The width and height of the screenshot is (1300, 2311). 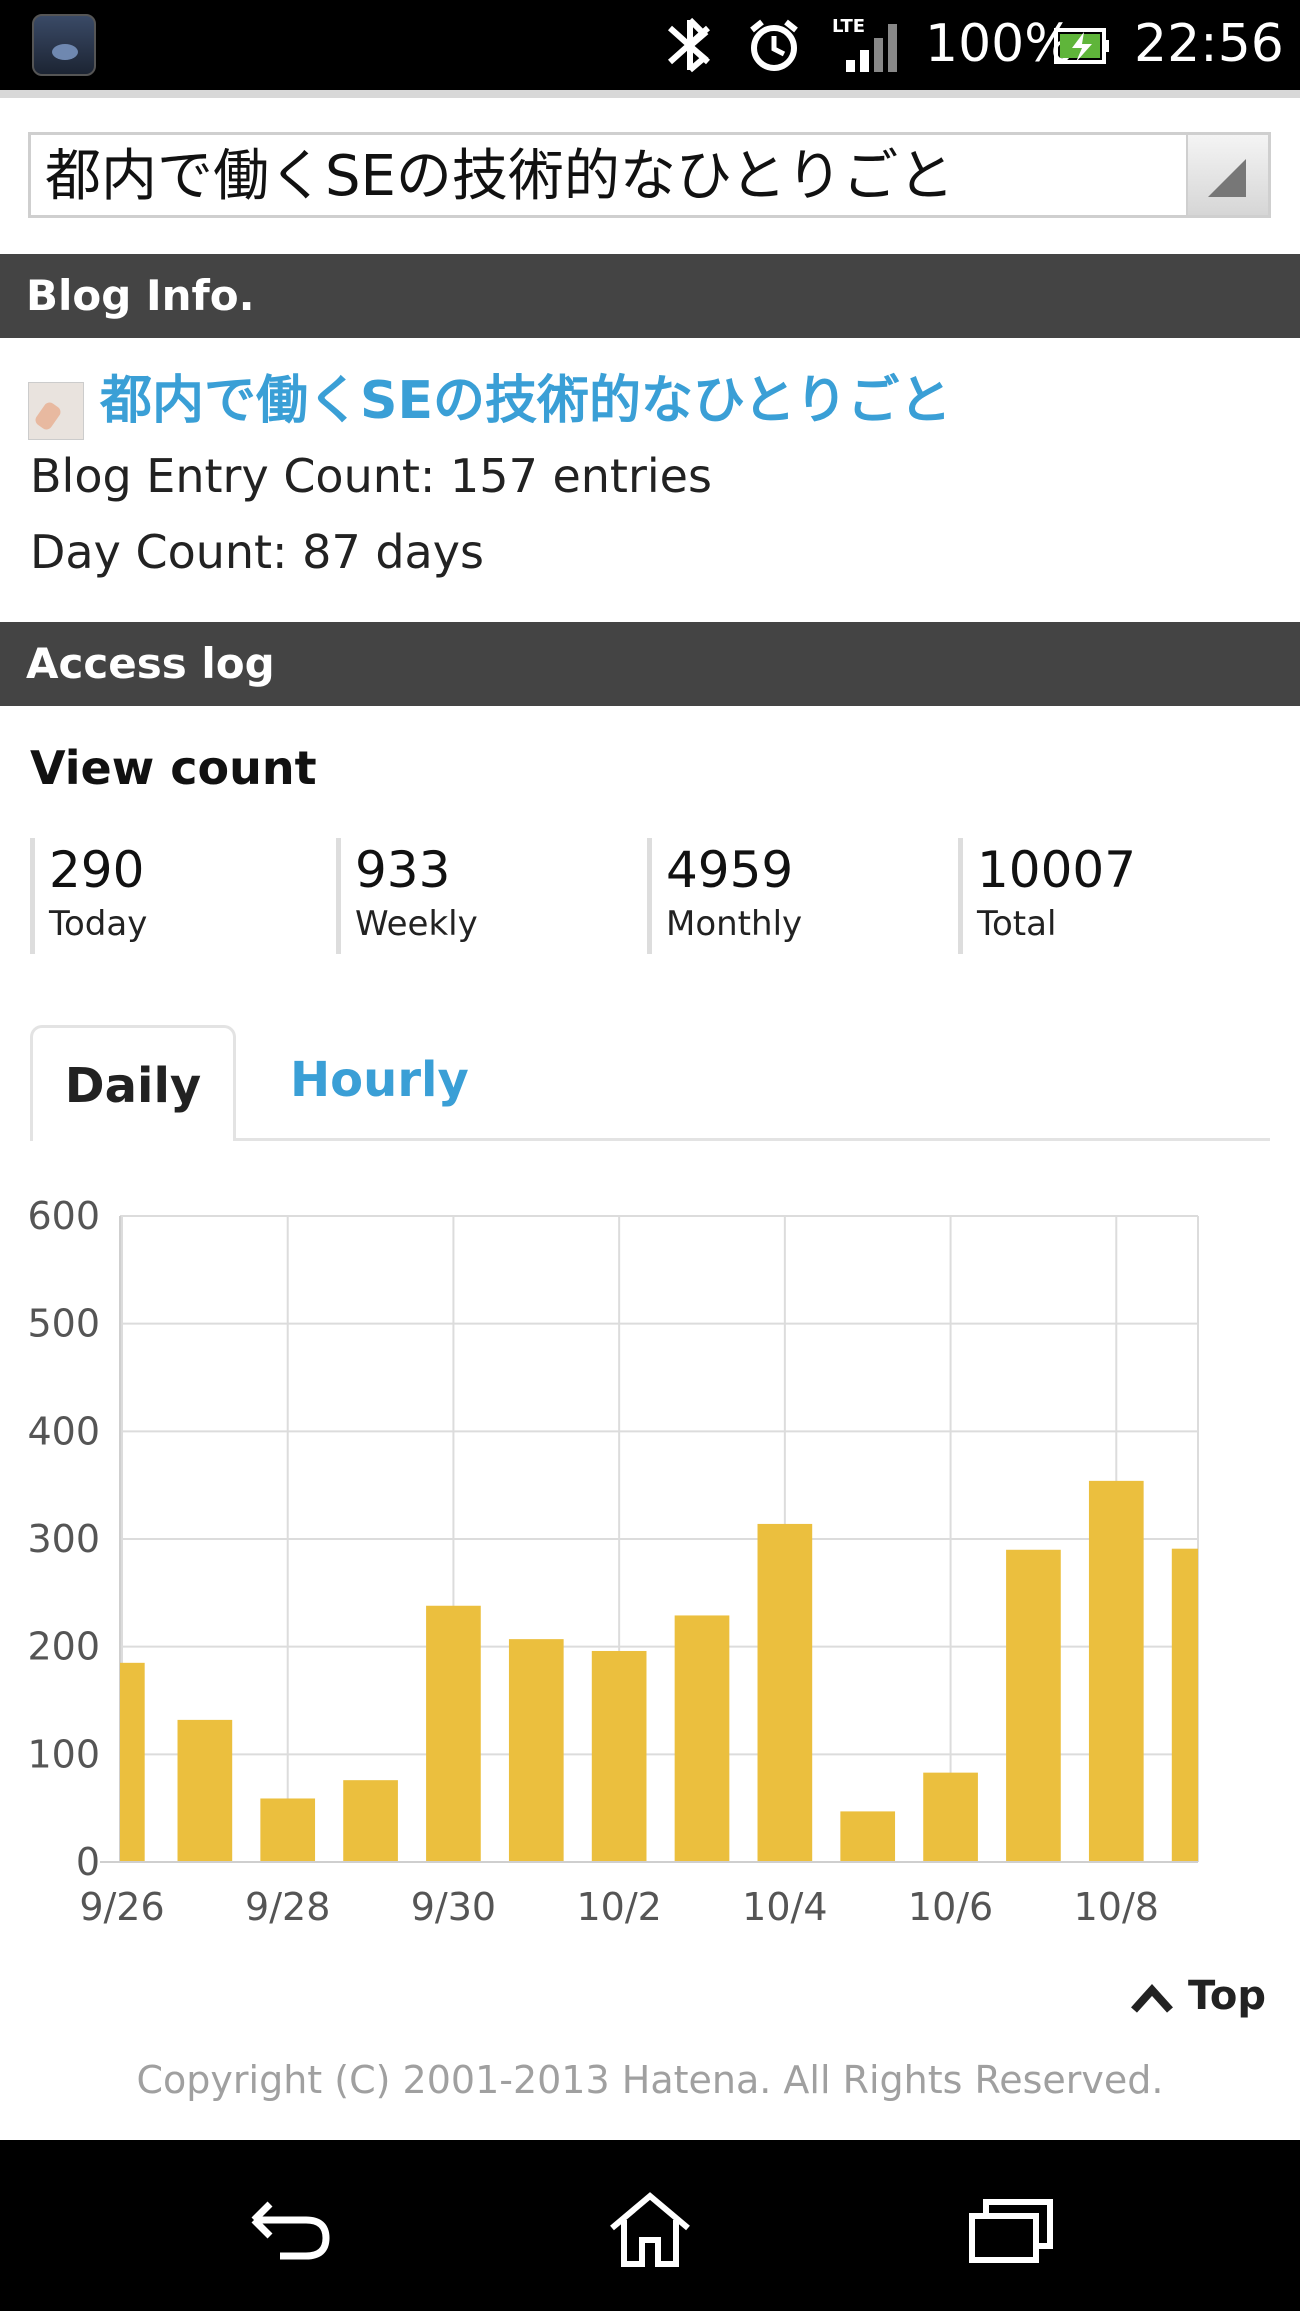 I want to click on stat-value: 290, so click(x=97, y=870).